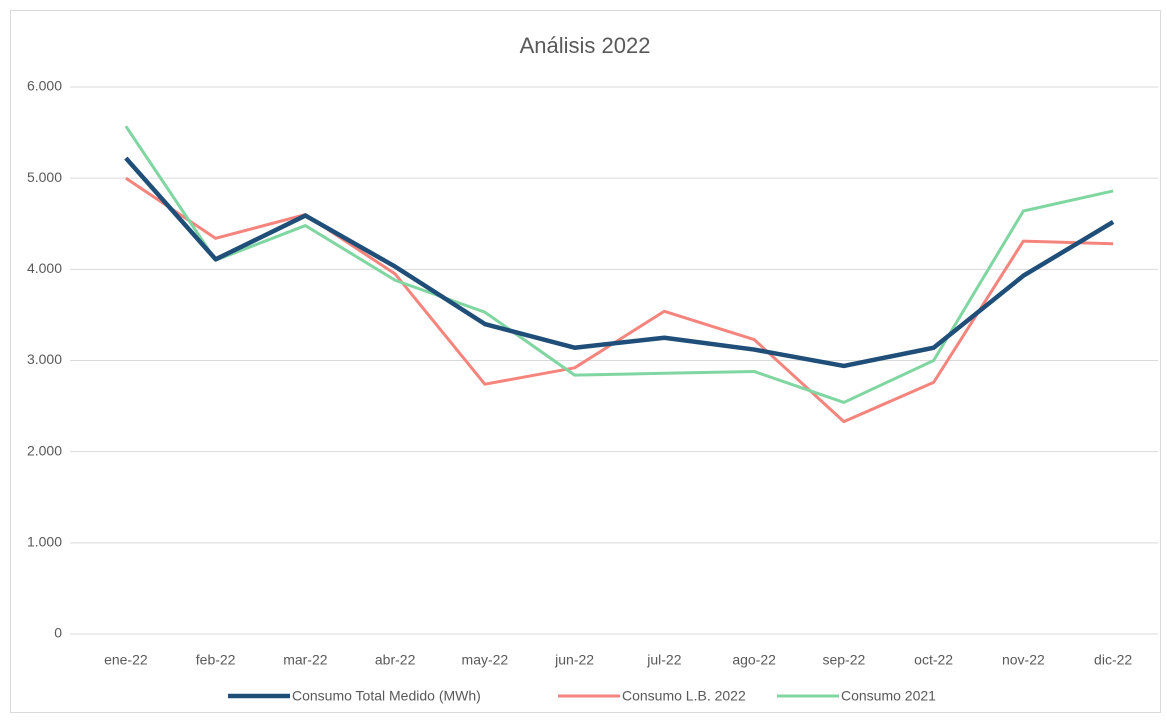 The width and height of the screenshot is (1167, 725). Describe the element at coordinates (1023, 660) in the screenshot. I see `x-tick-label: nov-22` at that location.